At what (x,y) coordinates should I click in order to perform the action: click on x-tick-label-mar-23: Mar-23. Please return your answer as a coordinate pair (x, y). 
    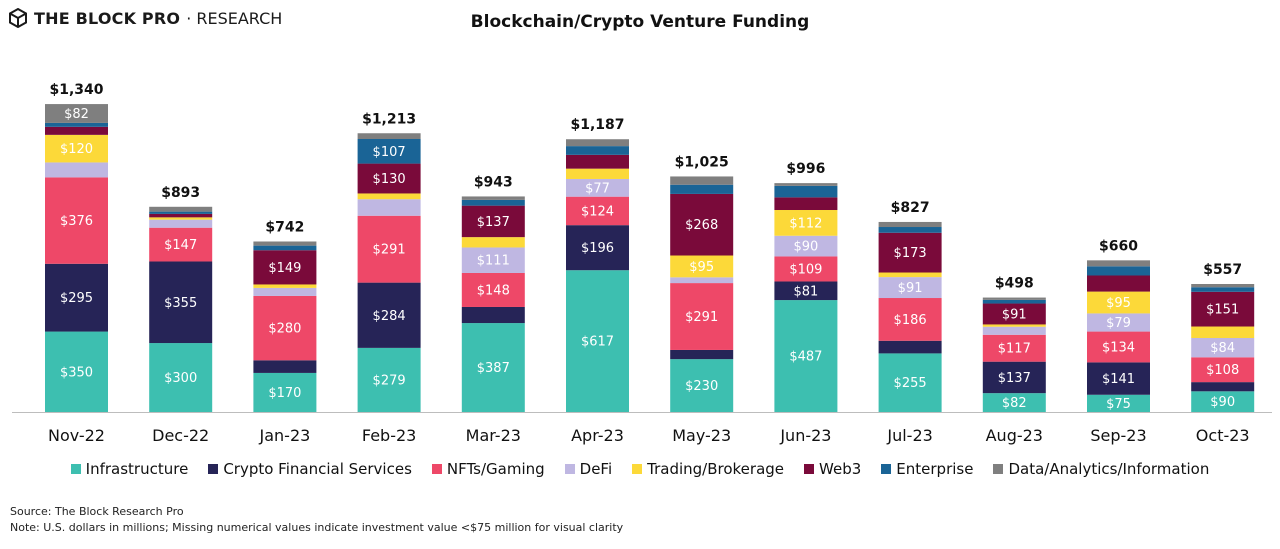
    Looking at the image, I should click on (493, 435).